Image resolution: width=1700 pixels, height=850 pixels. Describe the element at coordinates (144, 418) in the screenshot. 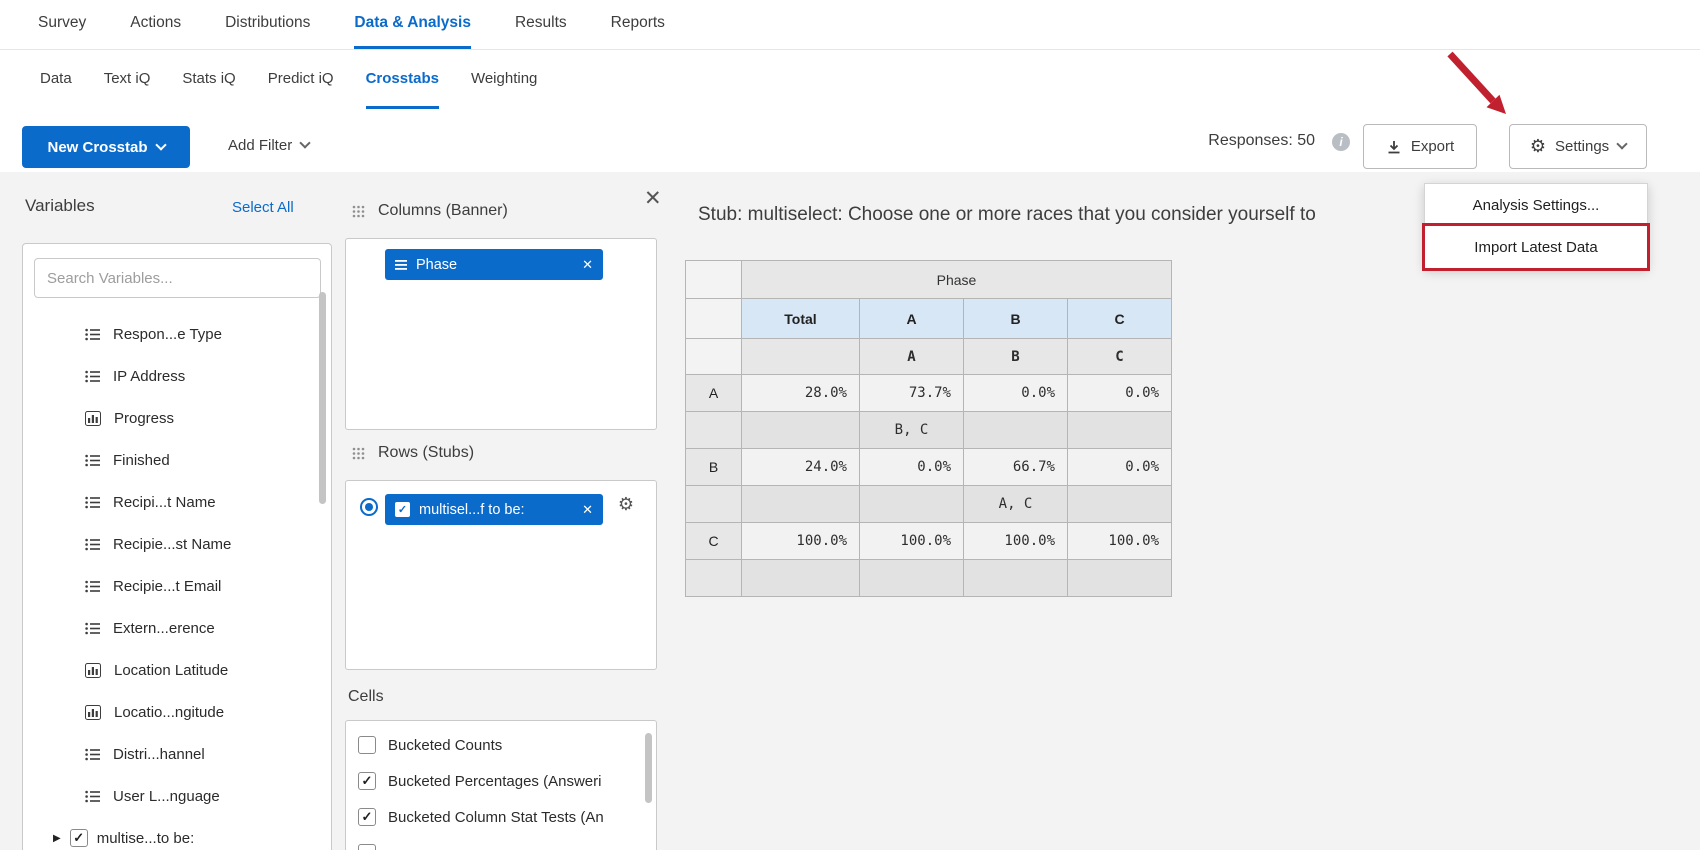

I see `variable-label: Progress` at that location.